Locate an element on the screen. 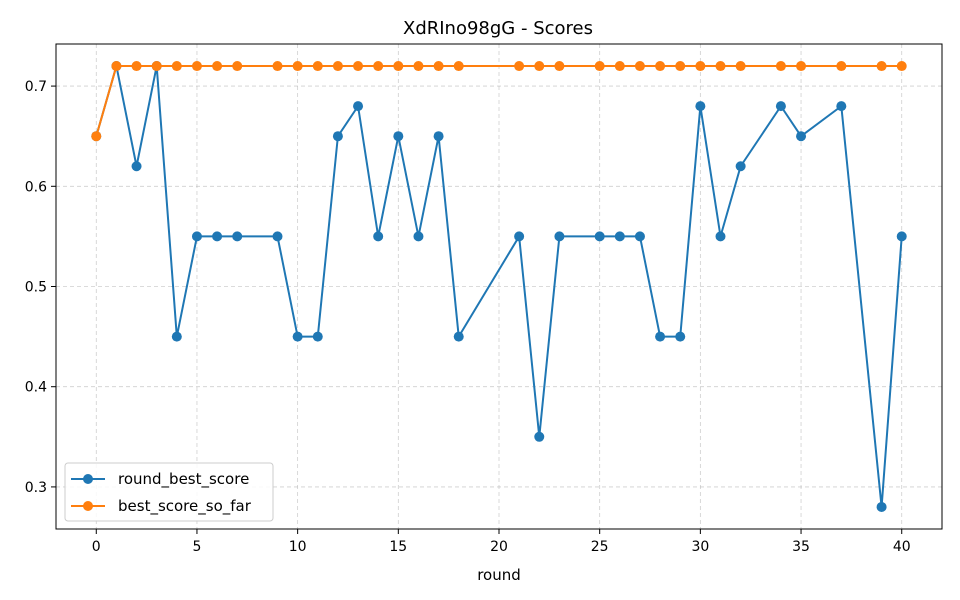 The image size is (960, 600). y-tick-label: 0.5 is located at coordinates (36, 288).